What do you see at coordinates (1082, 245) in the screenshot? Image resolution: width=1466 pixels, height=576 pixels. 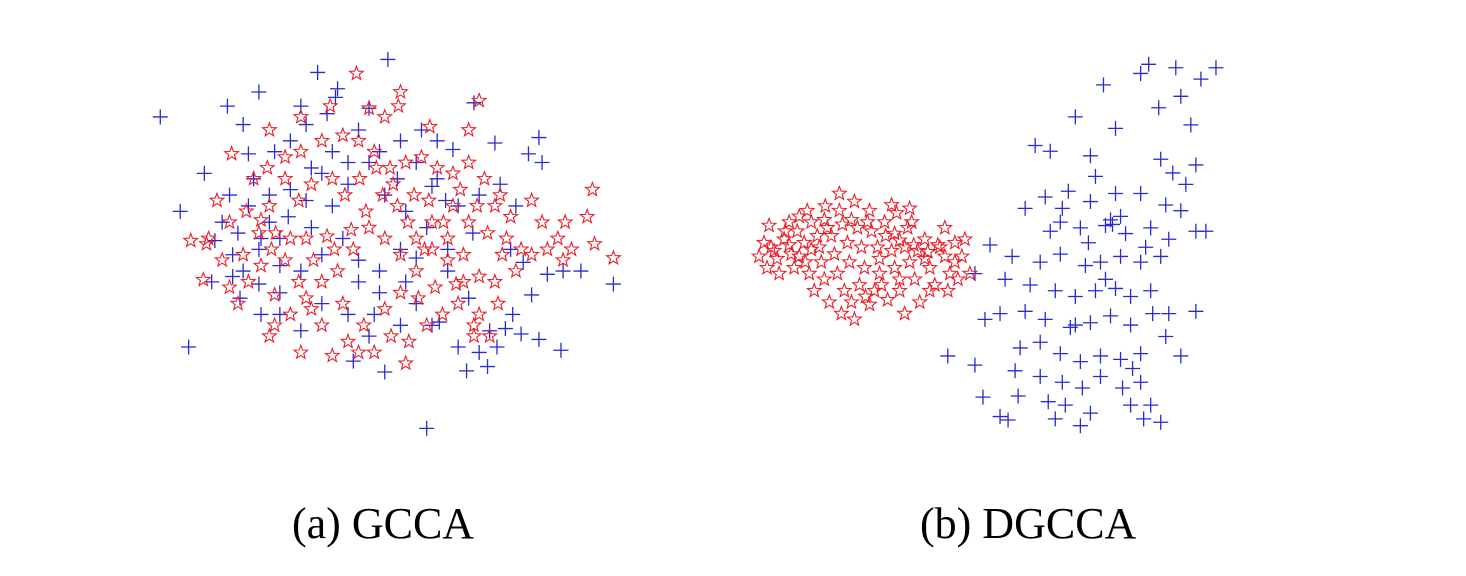 I see `plus-series` at bounding box center [1082, 245].